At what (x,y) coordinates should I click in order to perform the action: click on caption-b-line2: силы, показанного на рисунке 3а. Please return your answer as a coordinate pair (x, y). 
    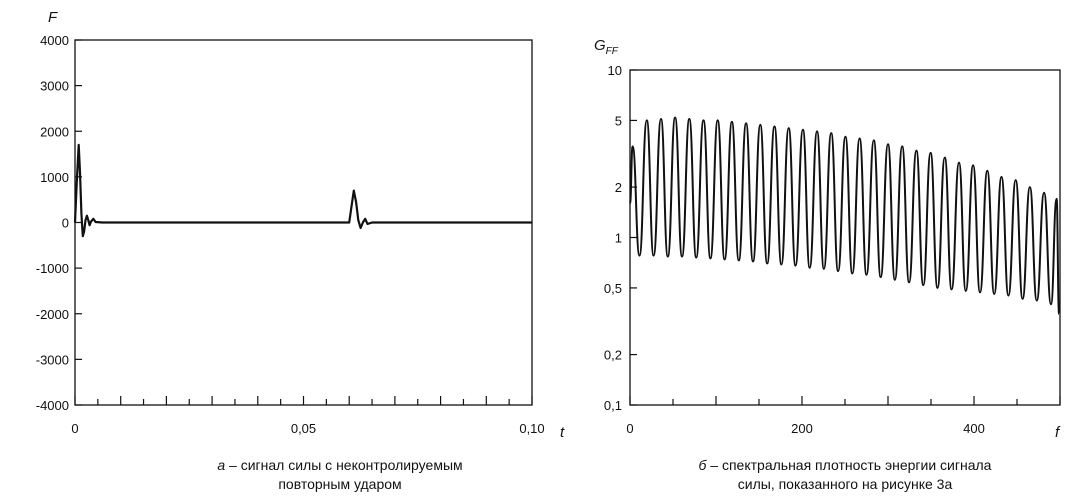
    Looking at the image, I should click on (845, 484).